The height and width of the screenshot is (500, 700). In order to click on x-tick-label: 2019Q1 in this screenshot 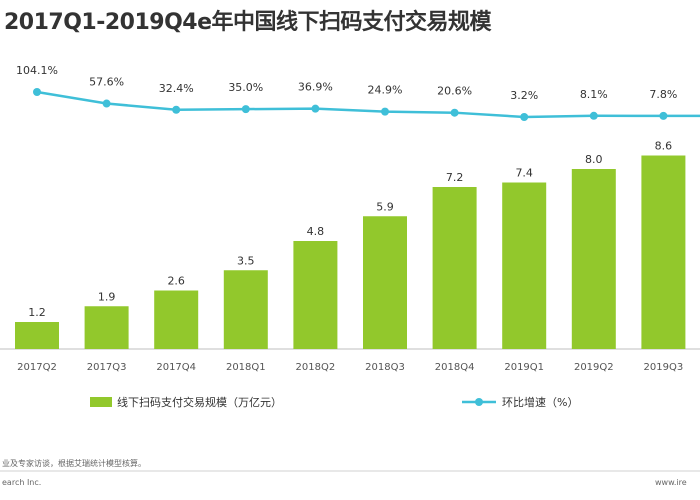, I will do `click(524, 367)`.